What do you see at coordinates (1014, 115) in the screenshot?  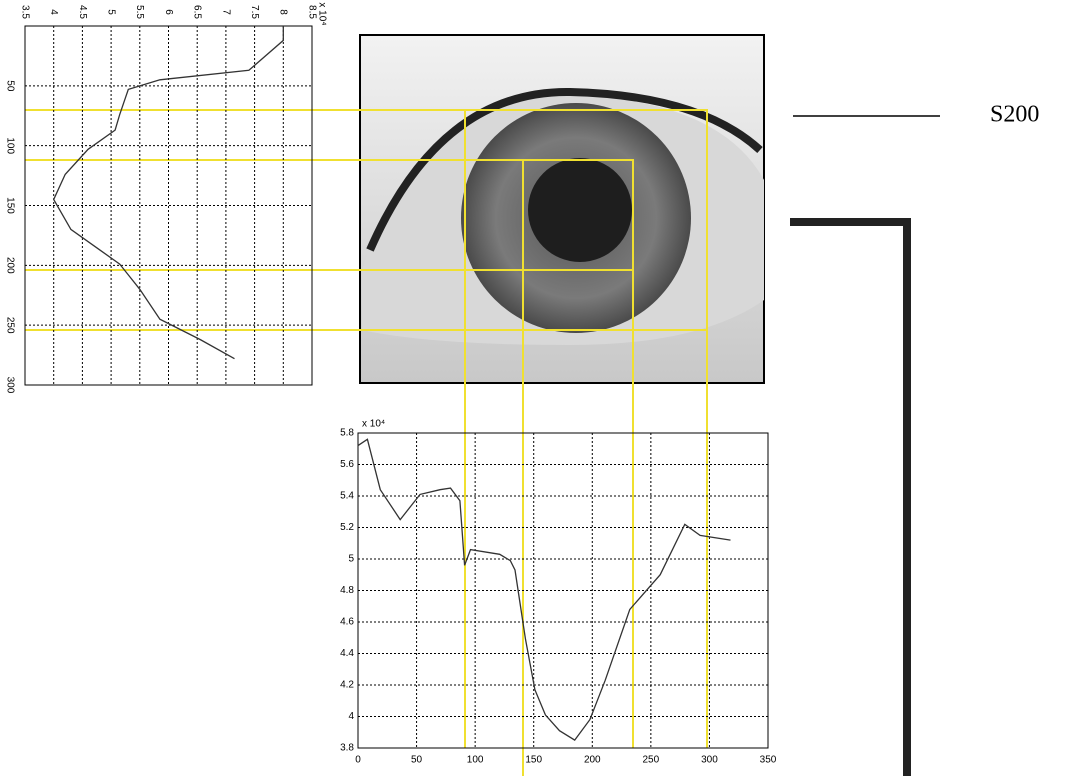 I see `reference-label: S200` at bounding box center [1014, 115].